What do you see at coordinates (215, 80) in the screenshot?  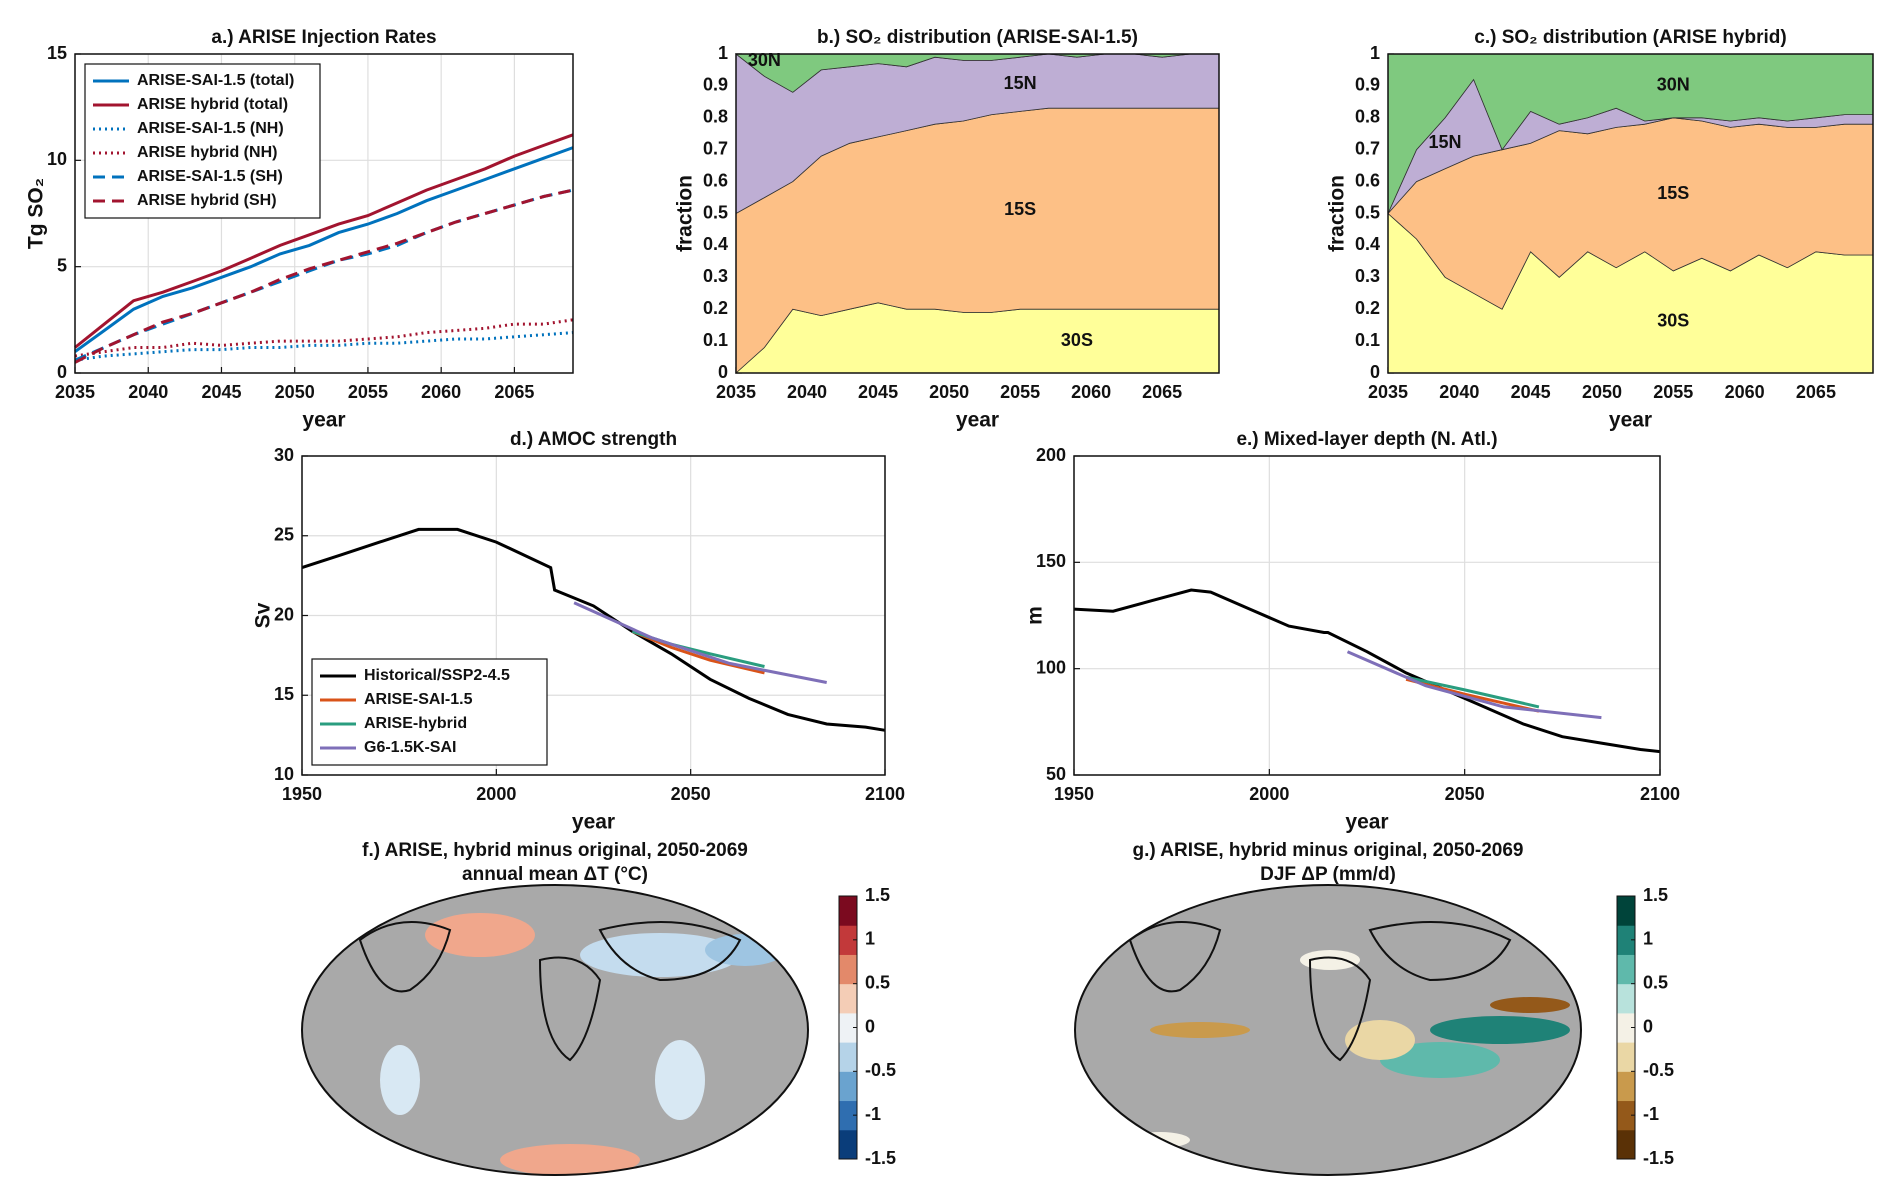 I see `legend-label: ARISE-SAI-1.5 (total)` at bounding box center [215, 80].